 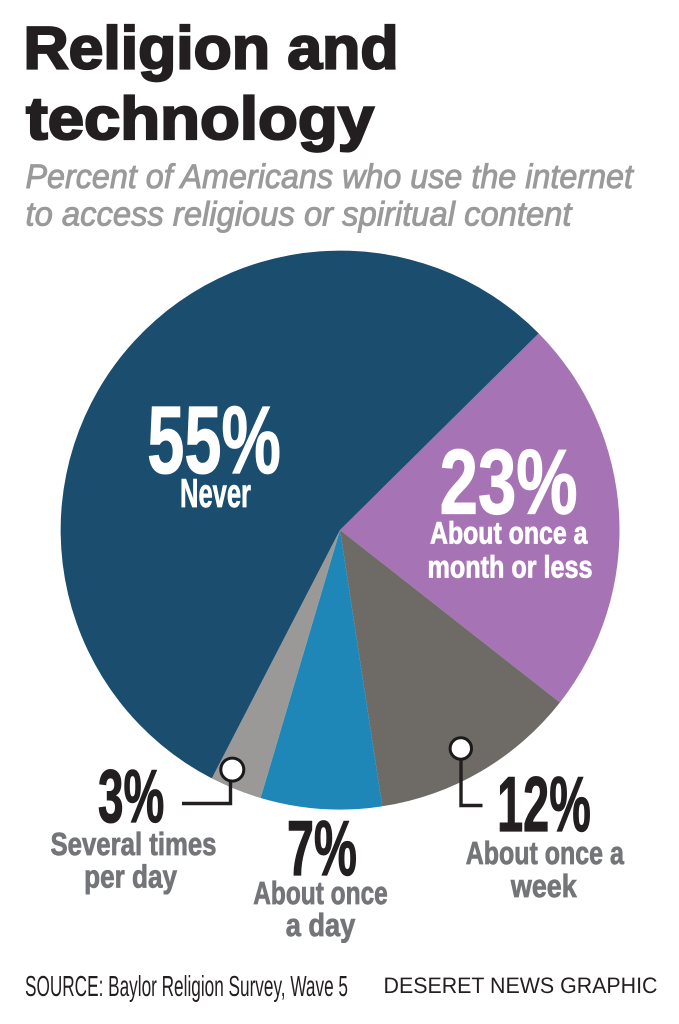 What do you see at coordinates (543, 886) in the screenshot?
I see `svg-text: week` at bounding box center [543, 886].